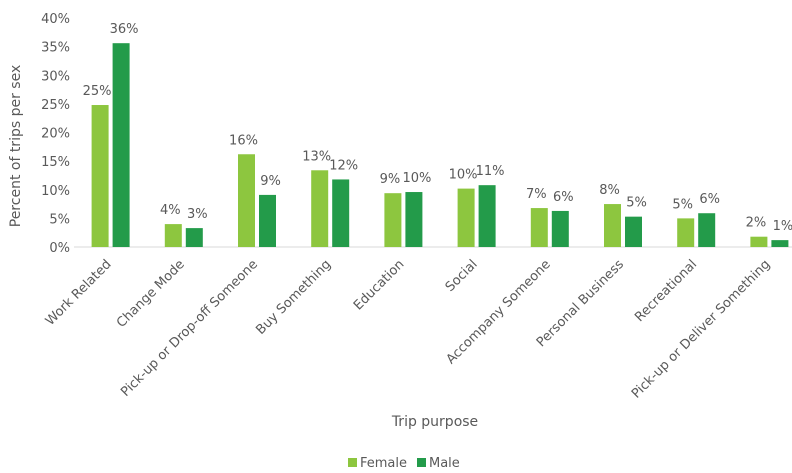 The width and height of the screenshot is (792, 473). I want to click on y-tick-label: 25%, so click(55, 105).